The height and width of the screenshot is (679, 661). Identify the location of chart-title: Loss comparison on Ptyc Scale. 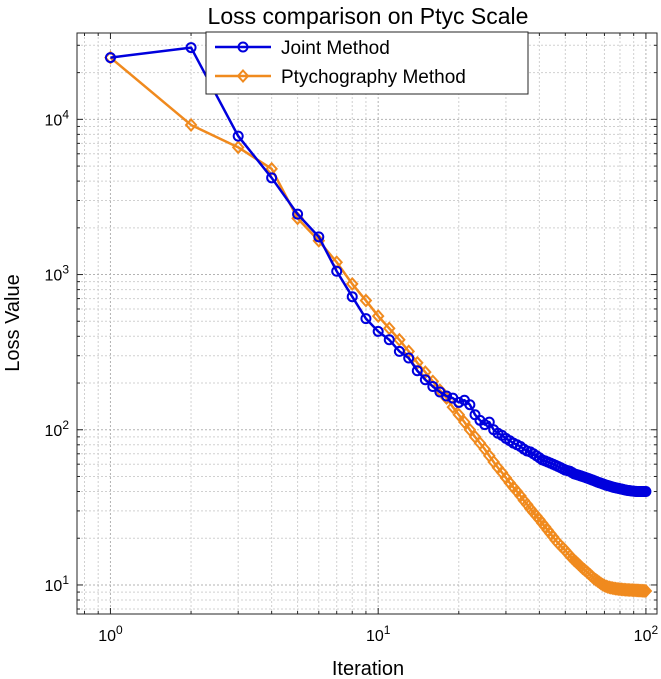
(368, 16).